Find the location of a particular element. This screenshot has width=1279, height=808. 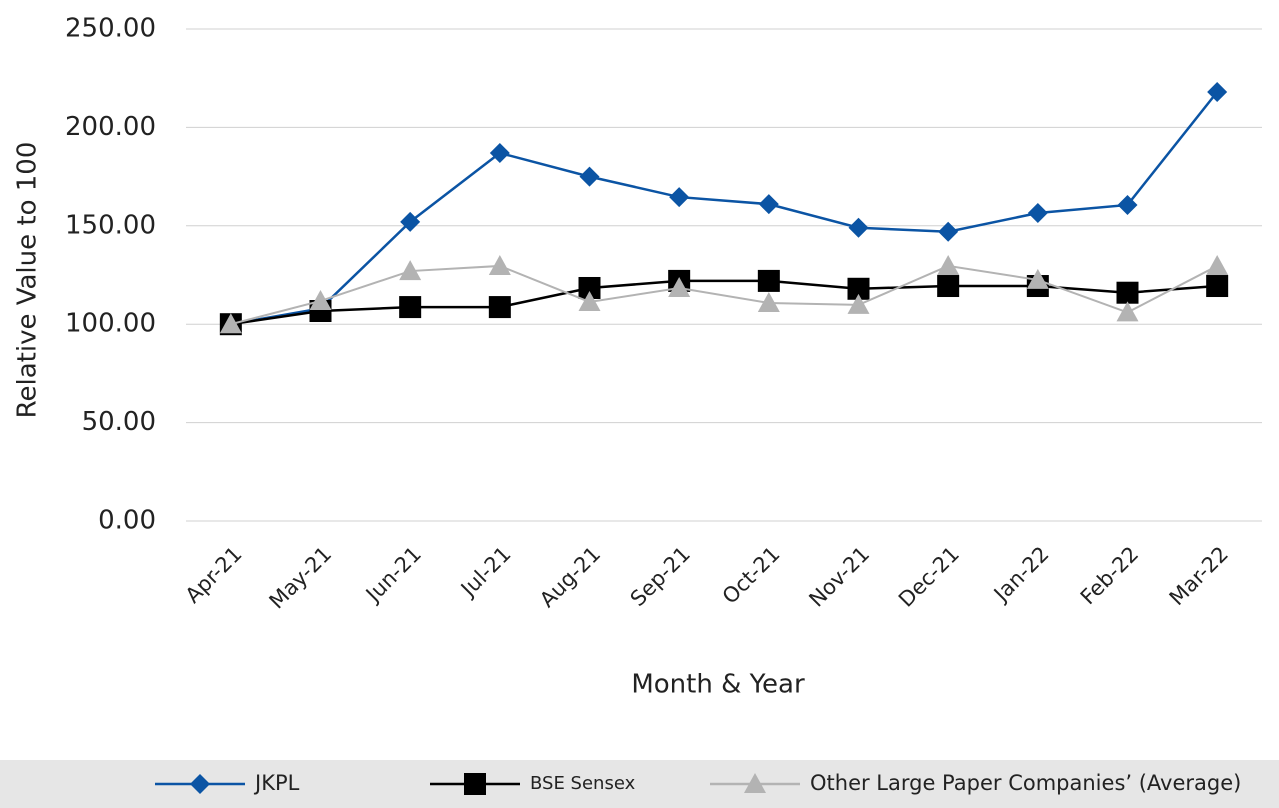

legend-label: BSE Sensex is located at coordinates (583, 783).